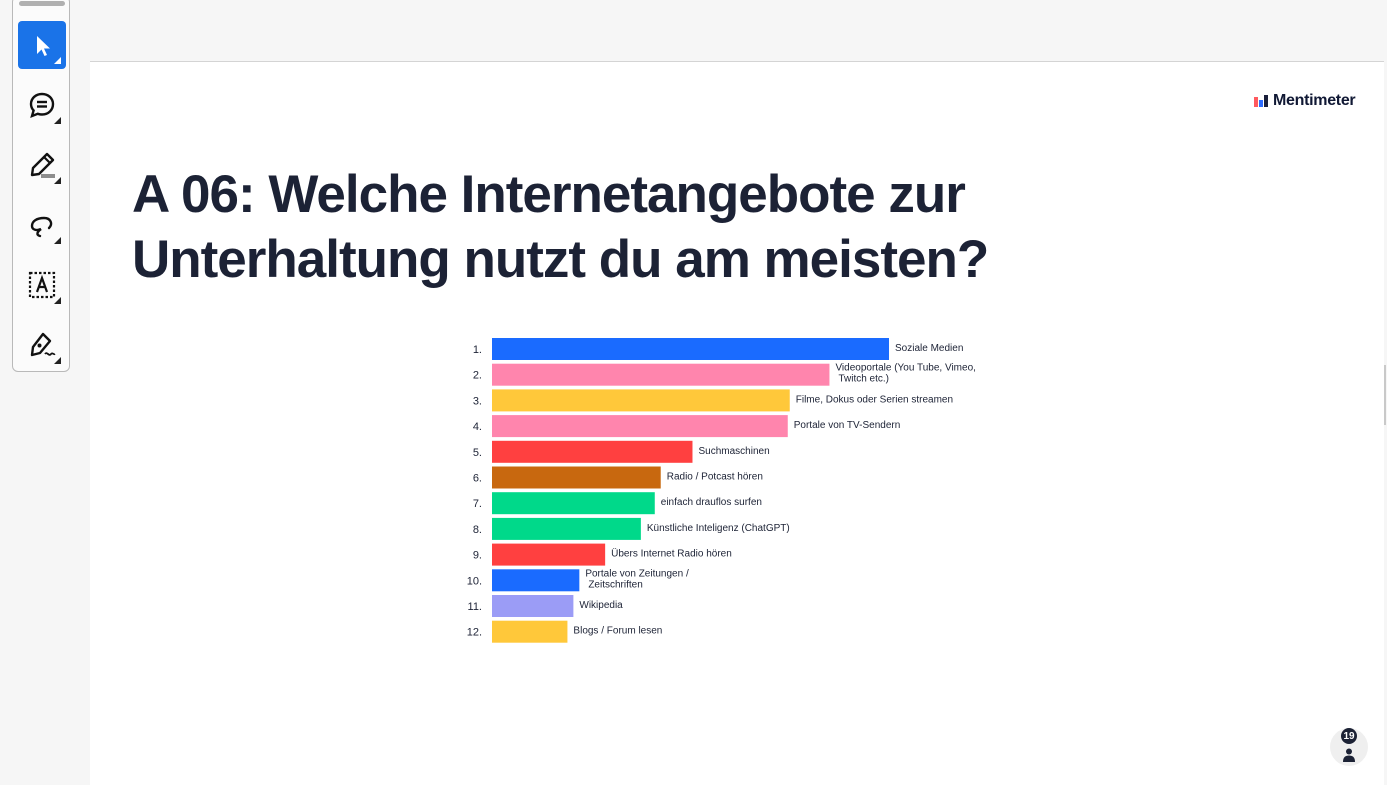 The height and width of the screenshot is (785, 1387). I want to click on slide-divider, so click(737, 61).